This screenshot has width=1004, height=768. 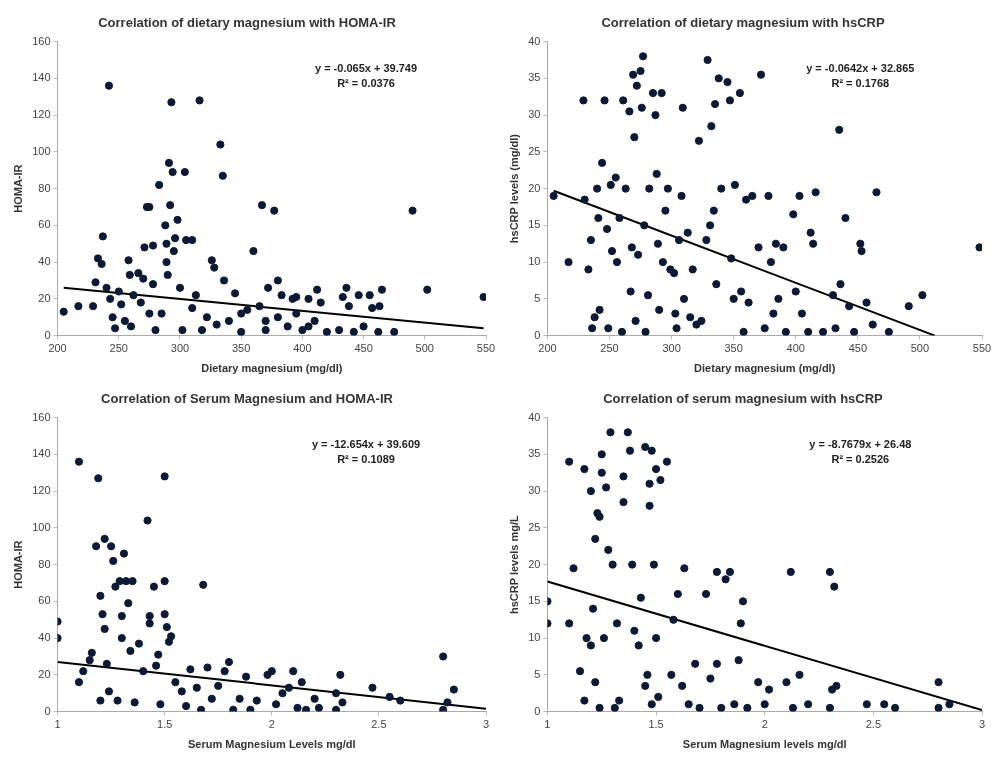 What do you see at coordinates (513, 188) in the screenshot?
I see `y-axis-title: hsCRP levels (mg/dl)` at bounding box center [513, 188].